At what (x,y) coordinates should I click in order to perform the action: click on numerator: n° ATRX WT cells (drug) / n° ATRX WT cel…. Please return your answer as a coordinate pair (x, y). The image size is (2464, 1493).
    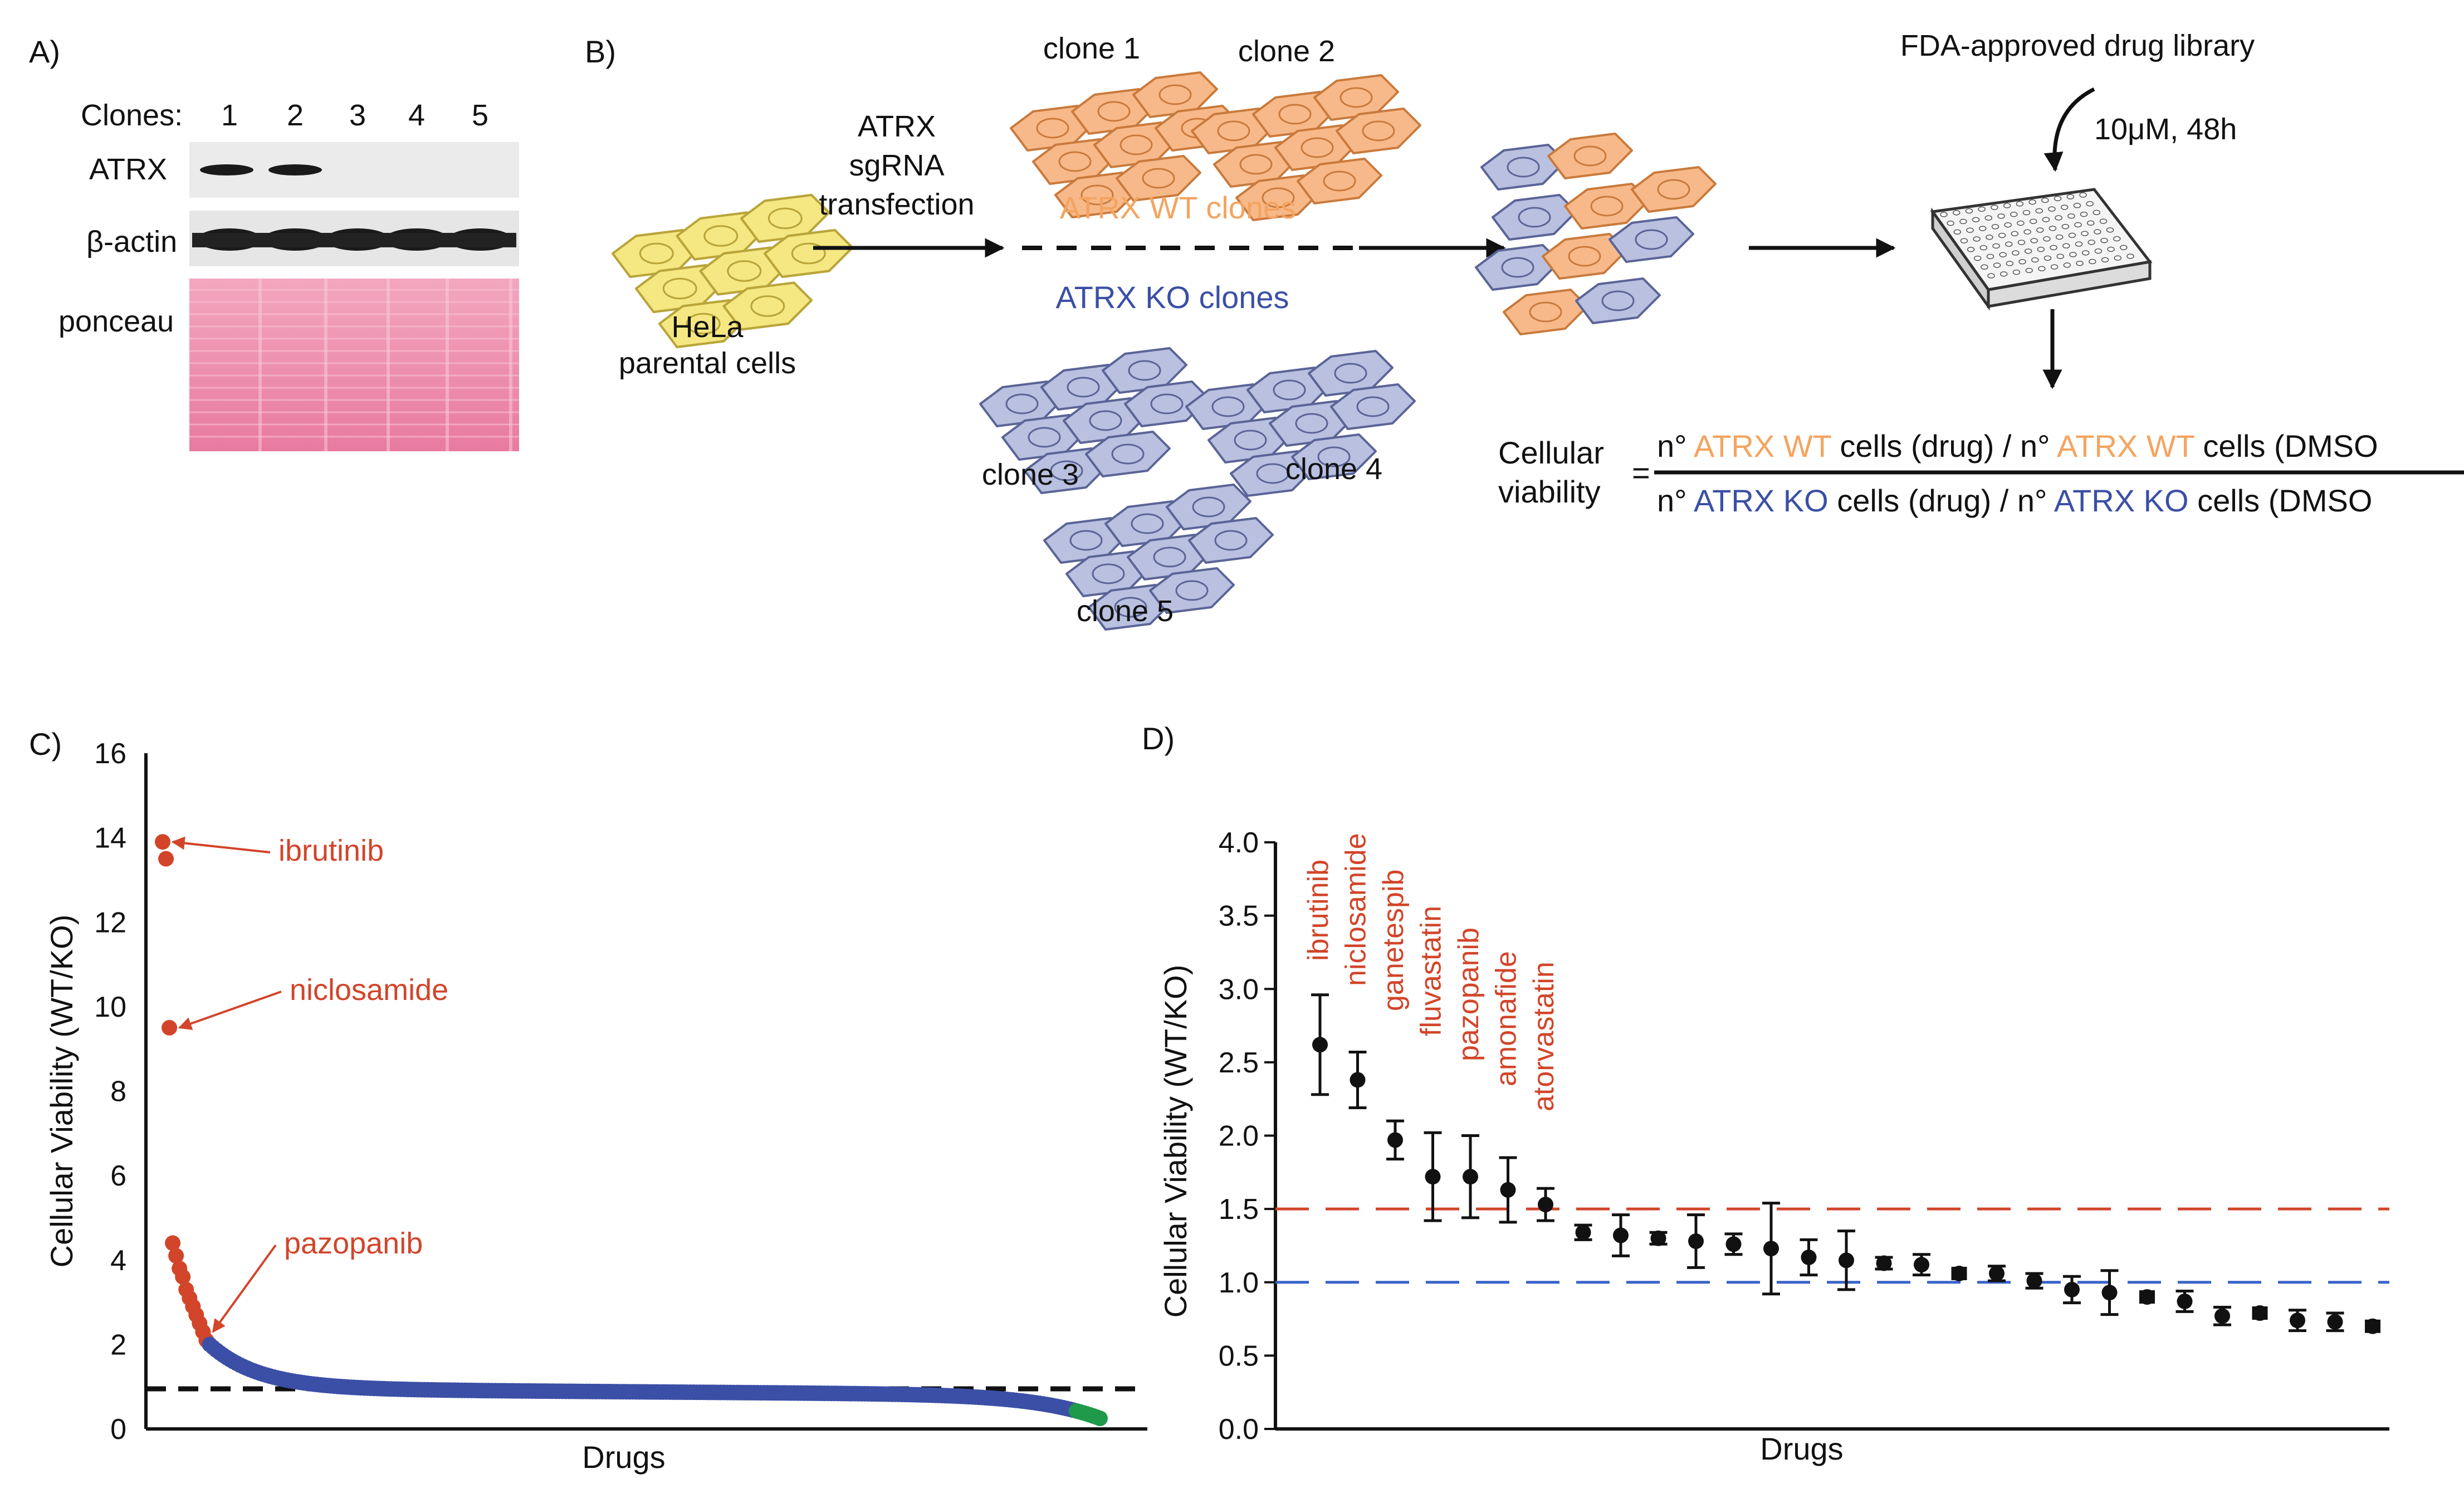
    Looking at the image, I should click on (2017, 445).